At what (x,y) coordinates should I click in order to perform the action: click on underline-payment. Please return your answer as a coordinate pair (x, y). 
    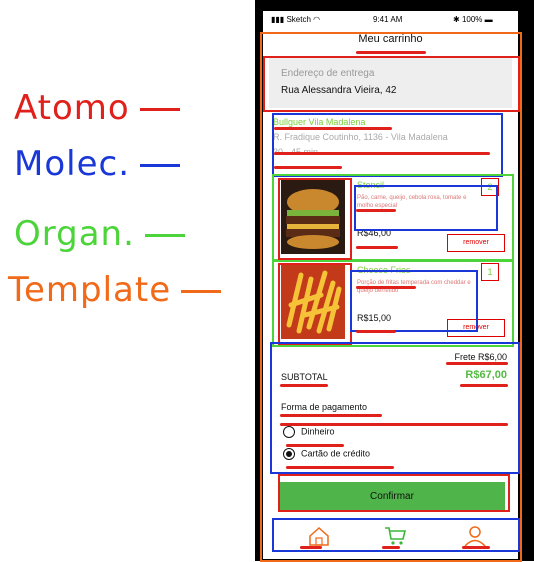
    Looking at the image, I should click on (331, 415).